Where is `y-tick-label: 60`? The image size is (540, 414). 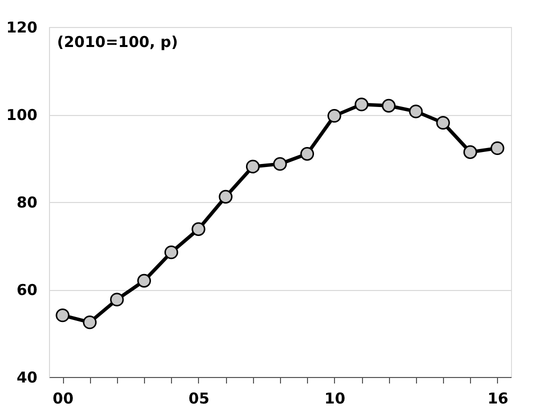
y-tick-label: 60 is located at coordinates (27, 290).